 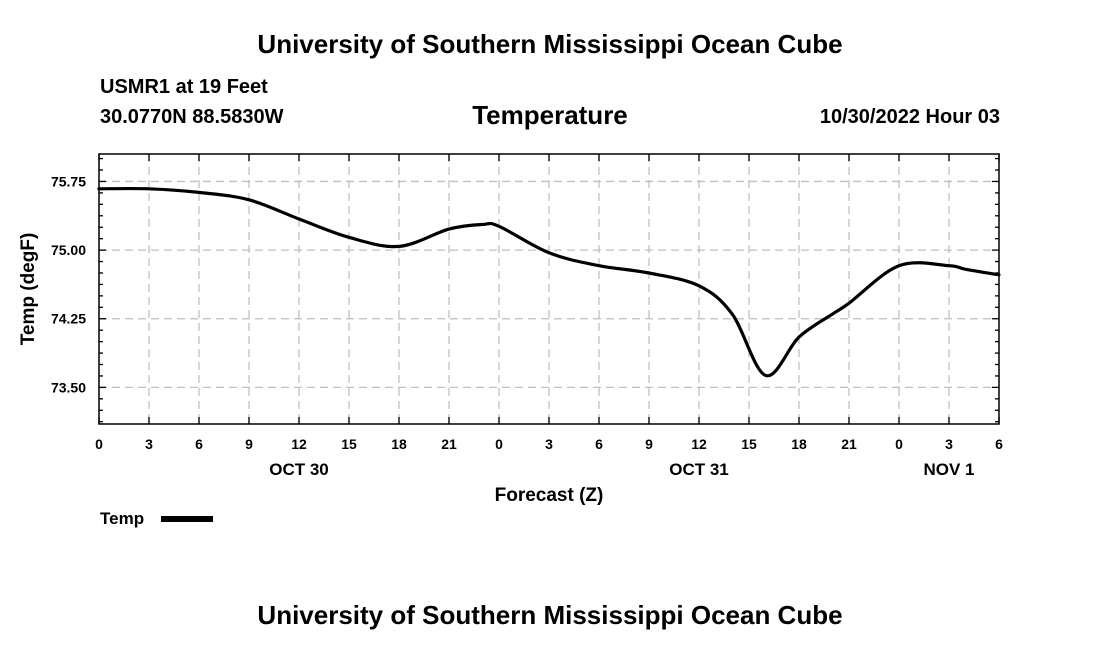 What do you see at coordinates (28, 289) in the screenshot?
I see `y-axis-title: Temp (degF)` at bounding box center [28, 289].